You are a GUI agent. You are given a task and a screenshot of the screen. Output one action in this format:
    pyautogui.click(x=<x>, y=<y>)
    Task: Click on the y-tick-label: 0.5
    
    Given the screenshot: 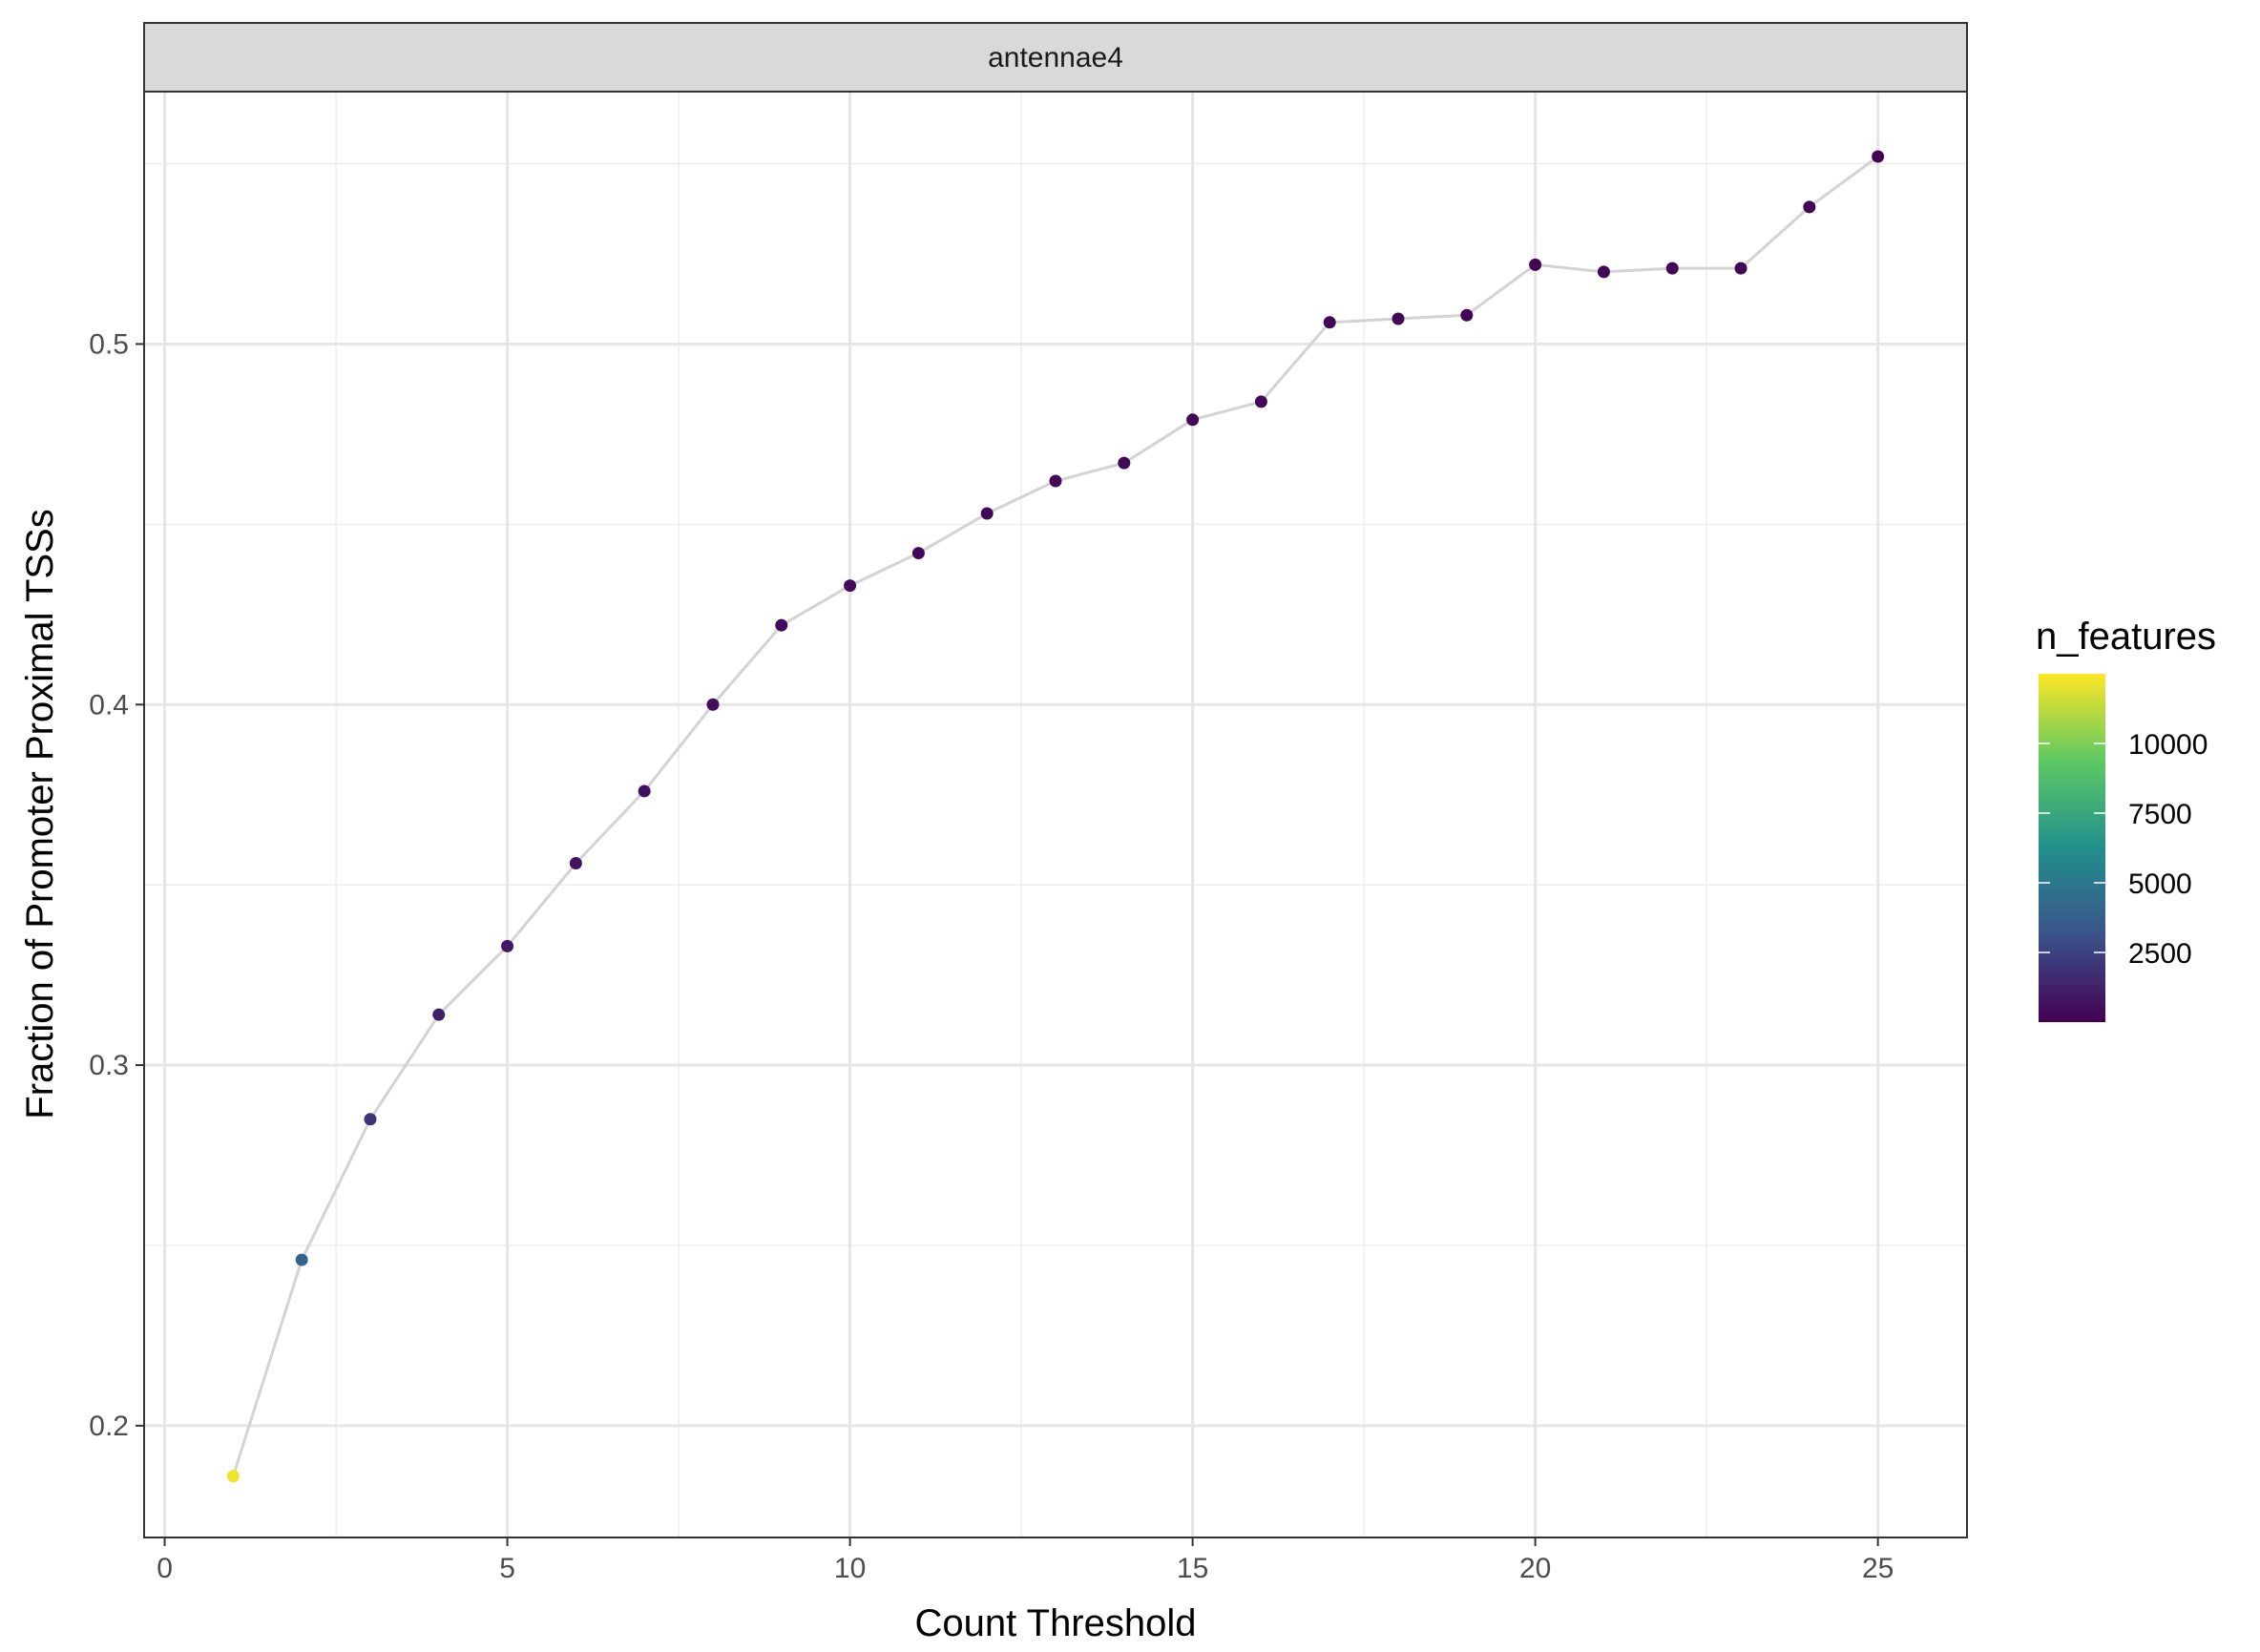 What is the action you would take?
    pyautogui.click(x=109, y=344)
    